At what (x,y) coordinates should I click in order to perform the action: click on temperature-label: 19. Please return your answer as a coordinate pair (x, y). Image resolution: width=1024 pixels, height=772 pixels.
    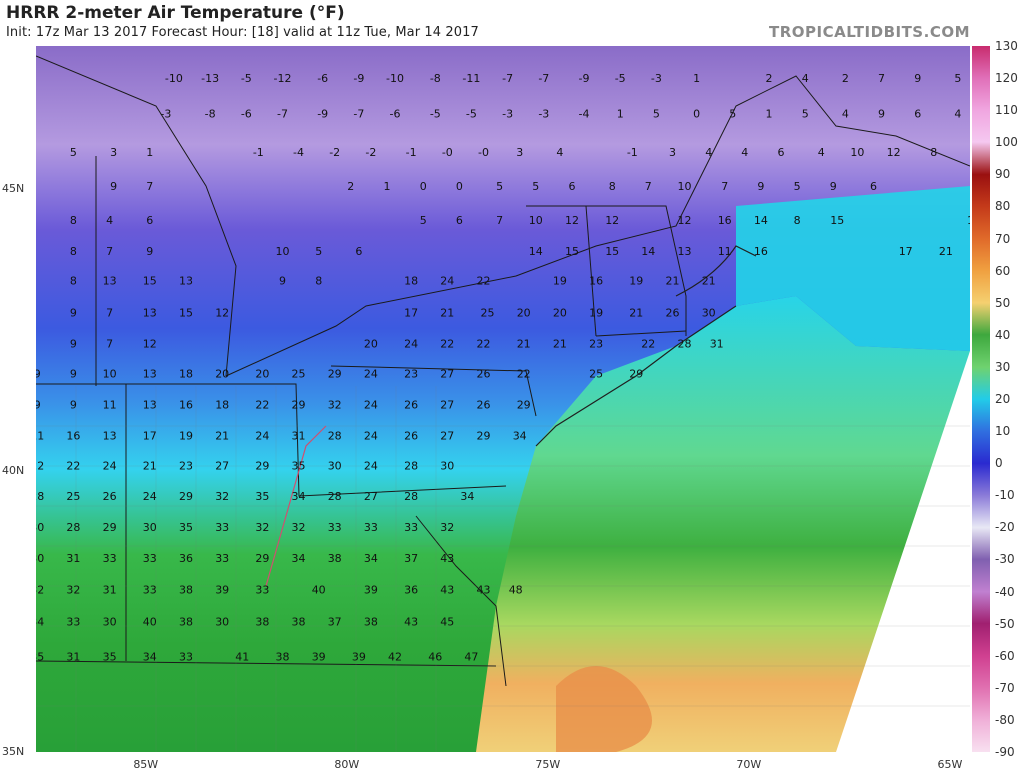
    Looking at the image, I should click on (636, 281).